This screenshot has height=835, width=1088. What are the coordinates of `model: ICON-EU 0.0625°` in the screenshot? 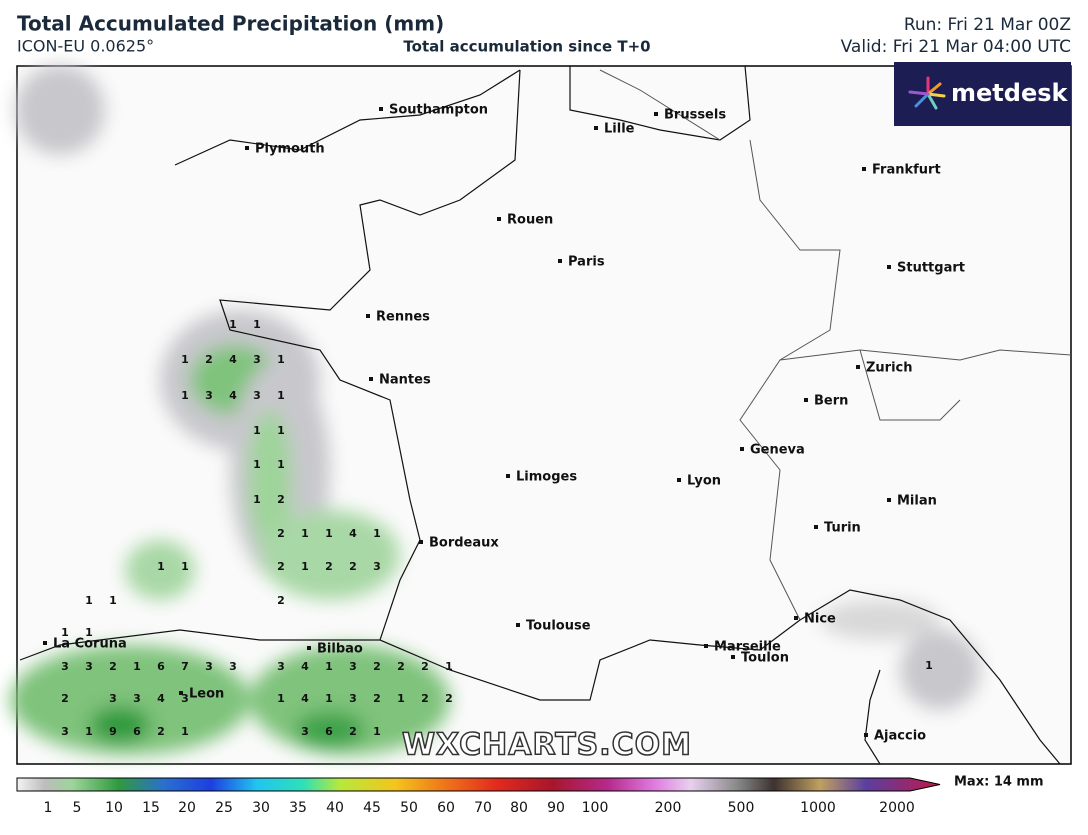 It's located at (85, 46).